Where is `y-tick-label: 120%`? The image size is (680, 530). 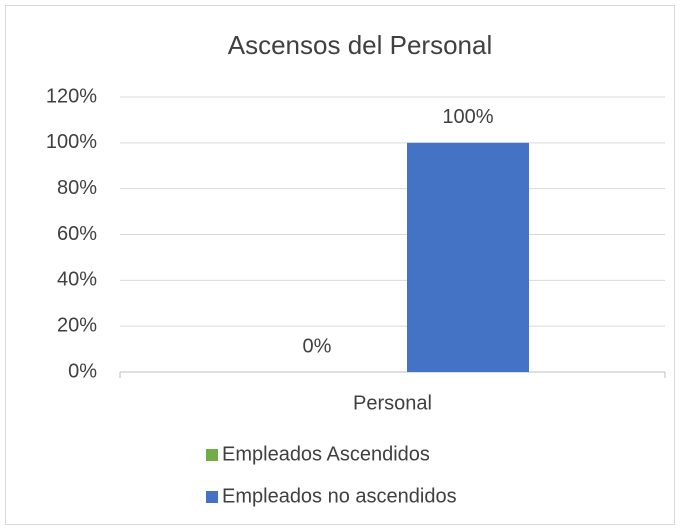
y-tick-label: 120% is located at coordinates (71, 96).